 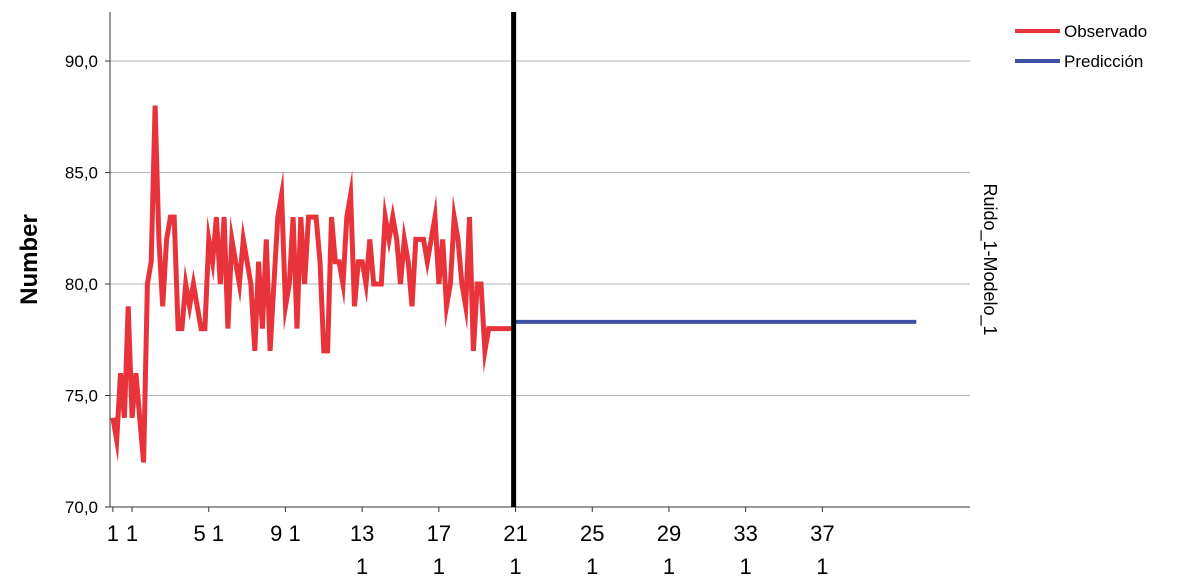 What do you see at coordinates (989, 259) in the screenshot?
I see `panel-label: Ruido_1-Modelo_1` at bounding box center [989, 259].